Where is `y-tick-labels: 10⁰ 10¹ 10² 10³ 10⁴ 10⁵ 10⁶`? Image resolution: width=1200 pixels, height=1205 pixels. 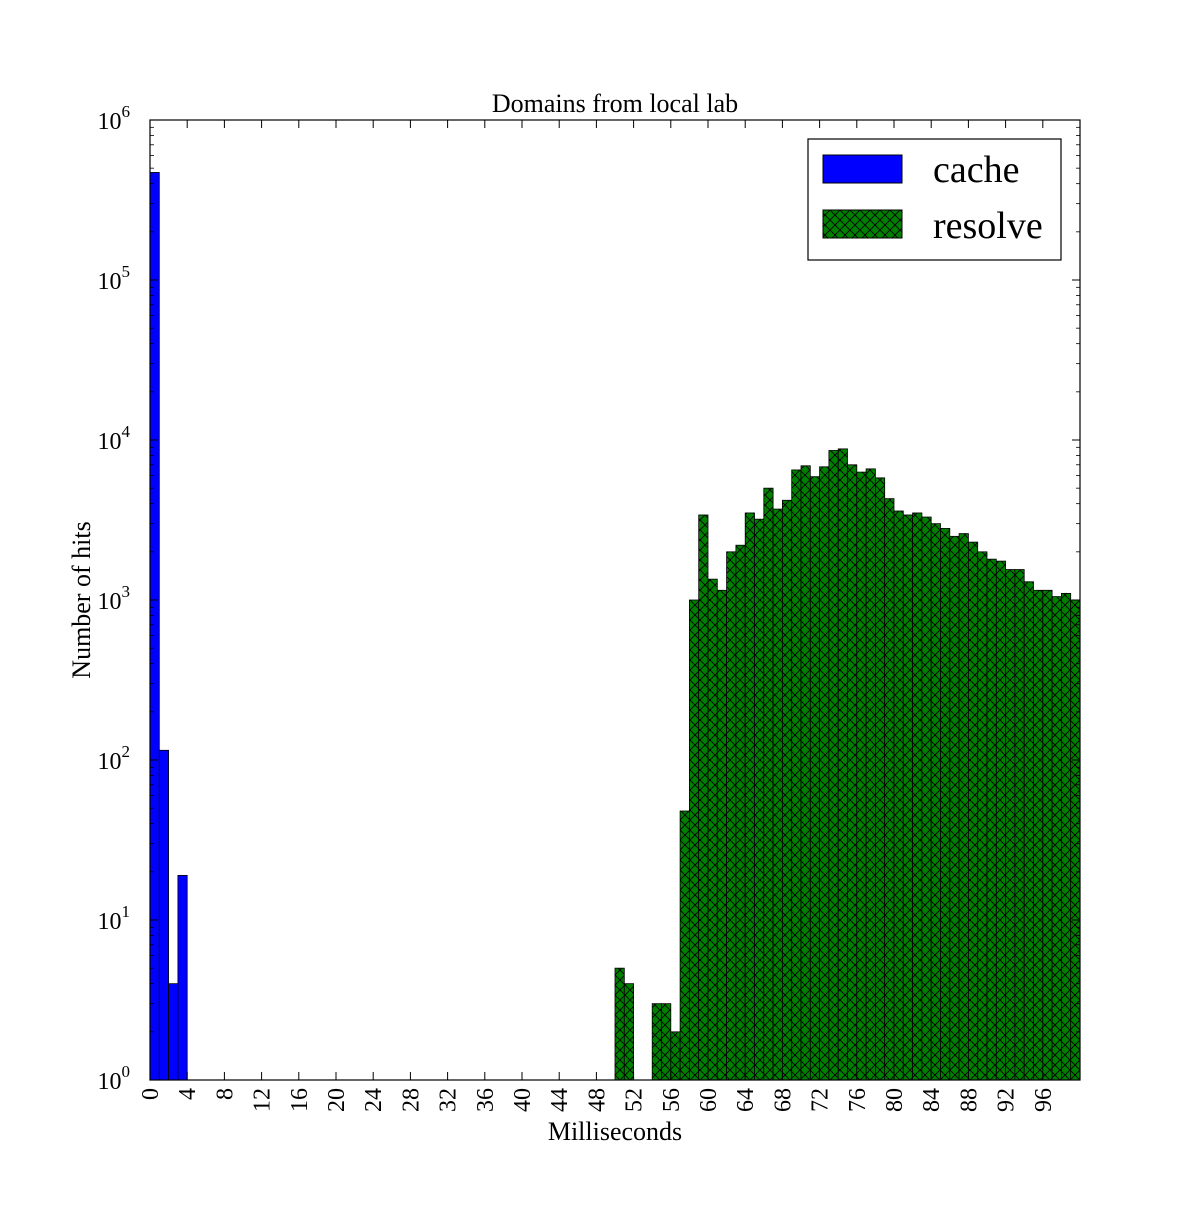
y-tick-labels: 10⁰ 10¹ 10² 10³ 10⁴ 10⁵ 10⁶ is located at coordinates (114, 598).